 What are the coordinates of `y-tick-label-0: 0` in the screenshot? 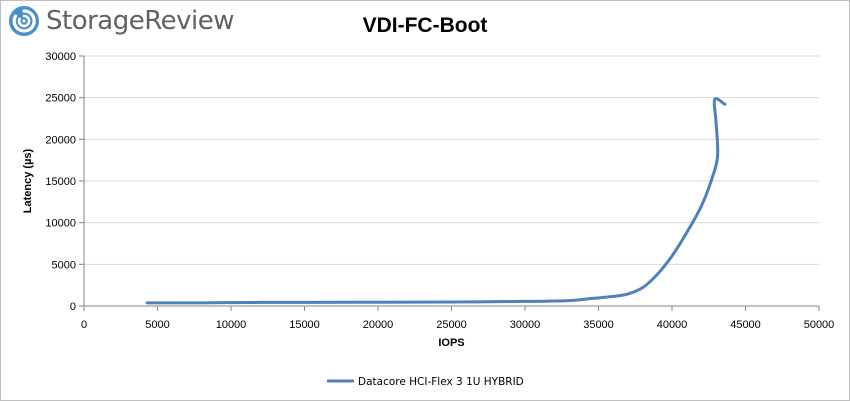 It's located at (73, 307).